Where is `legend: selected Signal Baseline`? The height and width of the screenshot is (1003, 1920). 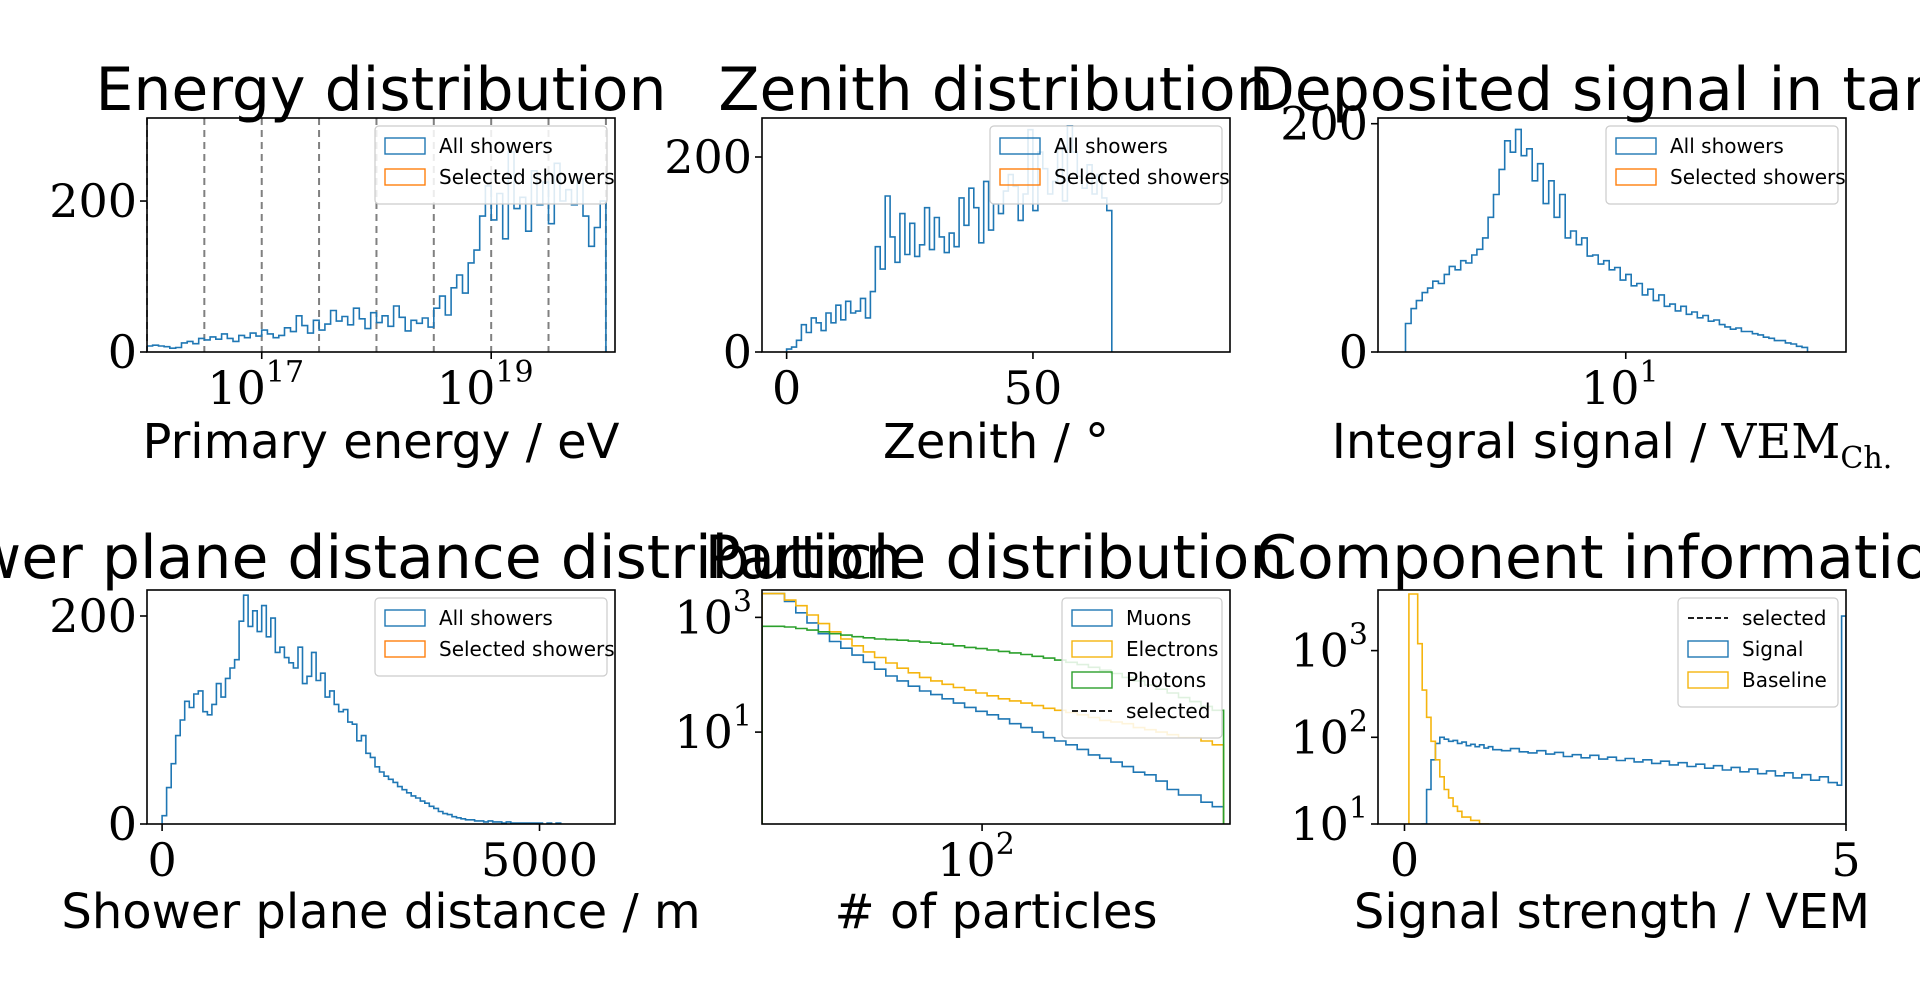
legend: selected Signal Baseline is located at coordinates (1758, 652).